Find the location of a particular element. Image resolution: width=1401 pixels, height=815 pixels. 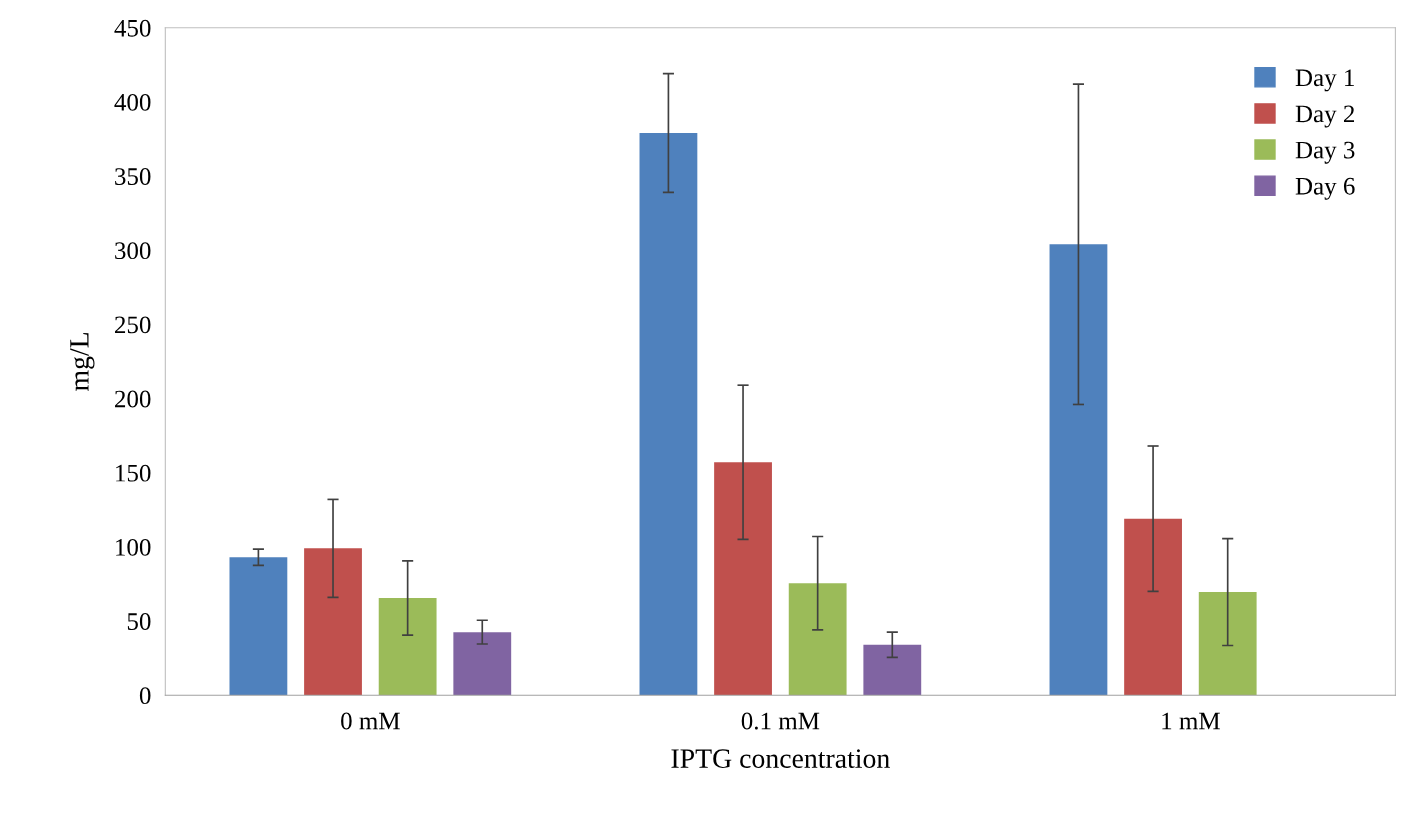

y-tick-label: 50 is located at coordinates (139, 621).